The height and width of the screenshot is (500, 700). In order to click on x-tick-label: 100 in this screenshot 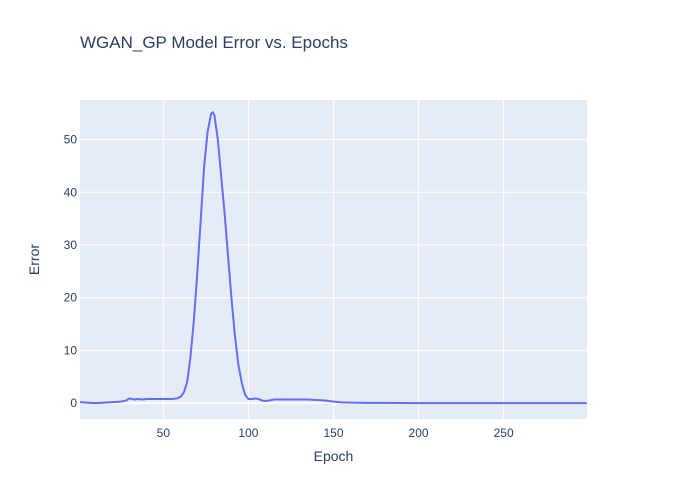, I will do `click(248, 433)`.